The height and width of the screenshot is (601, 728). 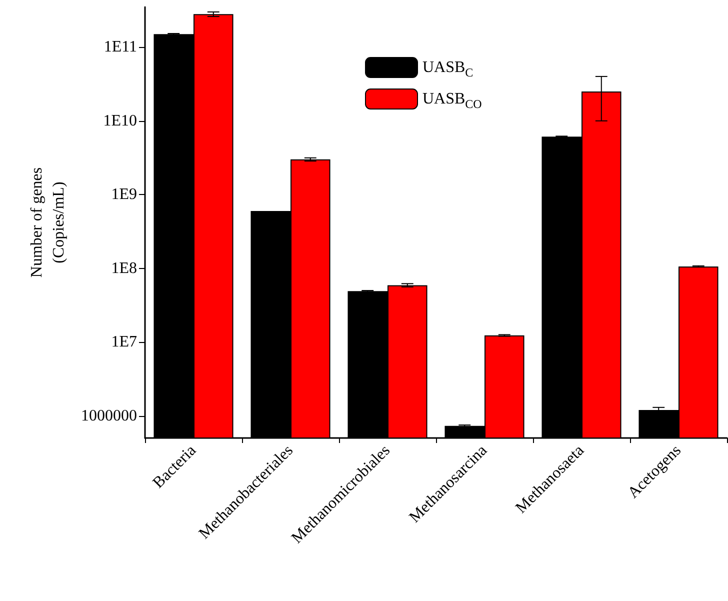 I want to click on y-tick-label: 1E8, so click(x=124, y=268).